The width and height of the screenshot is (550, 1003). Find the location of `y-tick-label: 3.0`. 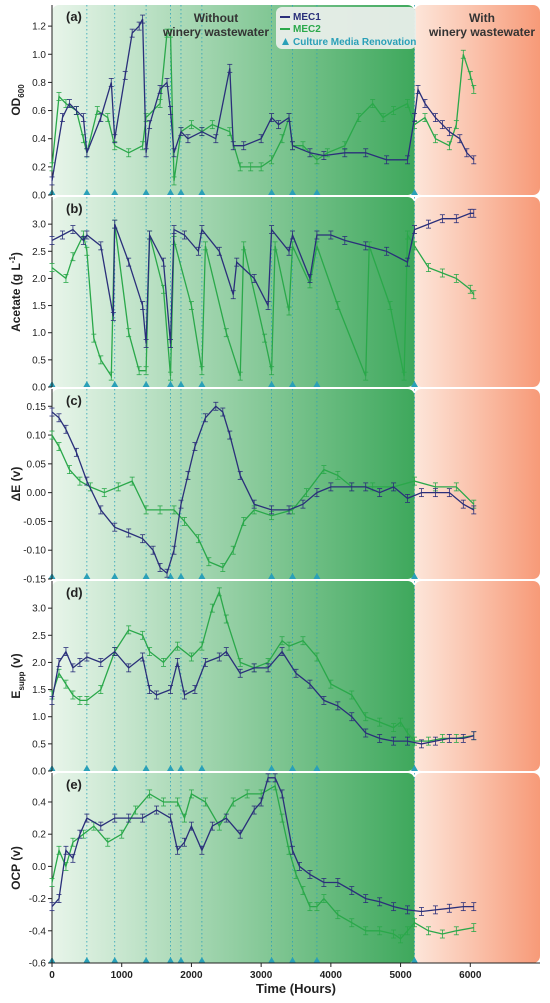

y-tick-label: 3.0 is located at coordinates (39, 225).